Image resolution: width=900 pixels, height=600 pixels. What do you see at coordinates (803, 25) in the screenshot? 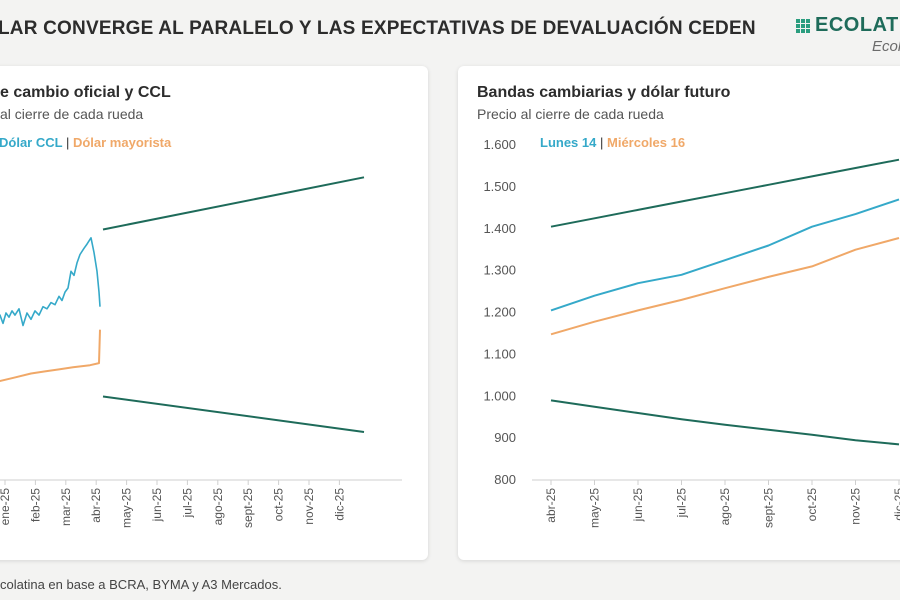
I see `brand-dots-icon` at bounding box center [803, 25].